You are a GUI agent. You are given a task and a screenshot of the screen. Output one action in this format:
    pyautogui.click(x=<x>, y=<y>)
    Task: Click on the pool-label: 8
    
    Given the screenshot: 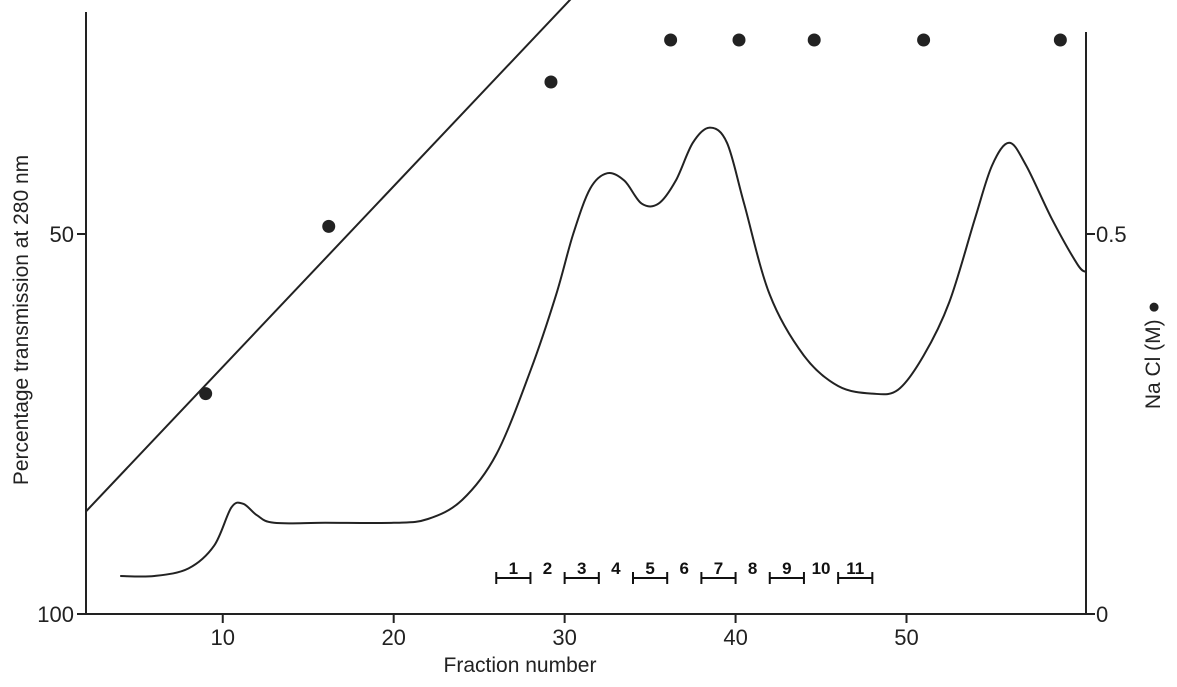 What is the action you would take?
    pyautogui.click(x=752, y=568)
    